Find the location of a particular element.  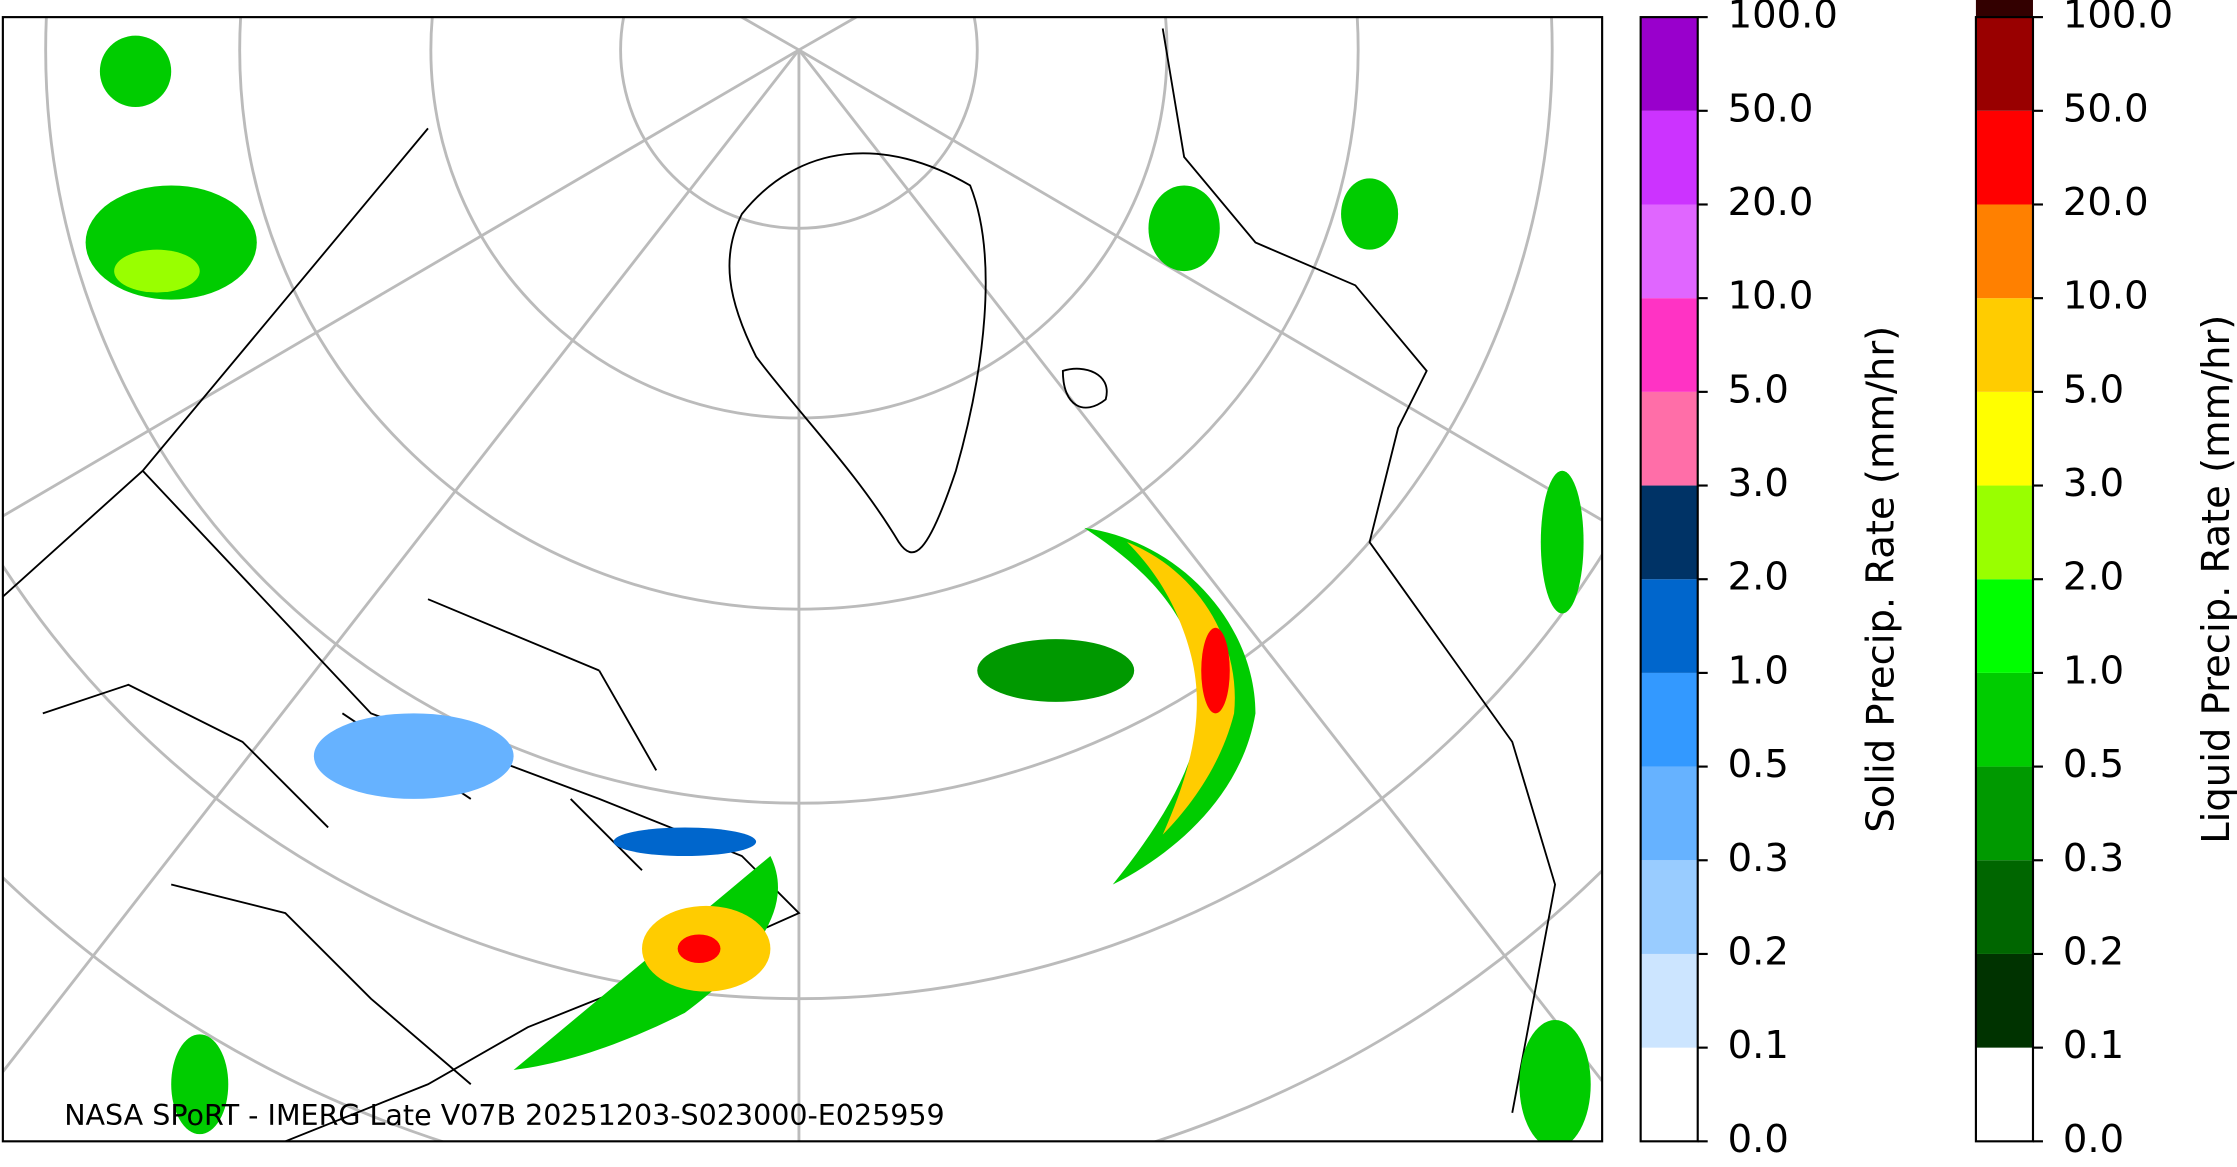

colorbar-label: Solid Precip. Rate (mm/hr) is located at coordinates (1881, 579).